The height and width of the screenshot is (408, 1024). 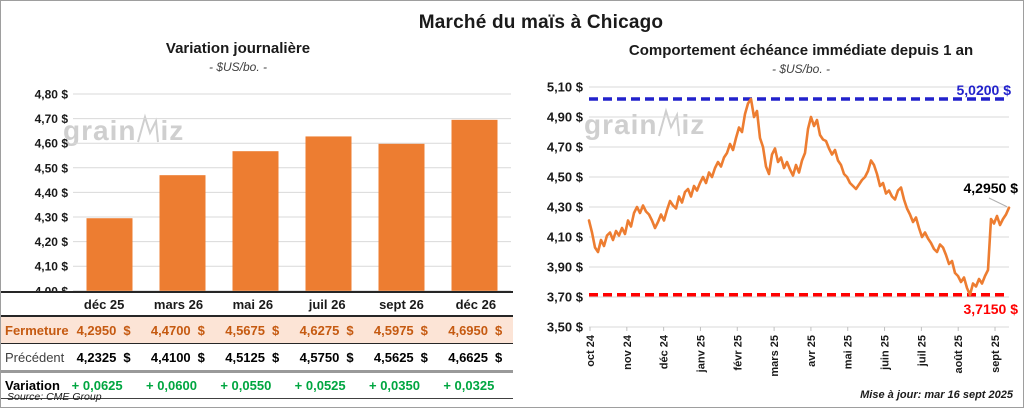 I want to click on line-y-tick: 4,70 $, so click(x=565, y=147).